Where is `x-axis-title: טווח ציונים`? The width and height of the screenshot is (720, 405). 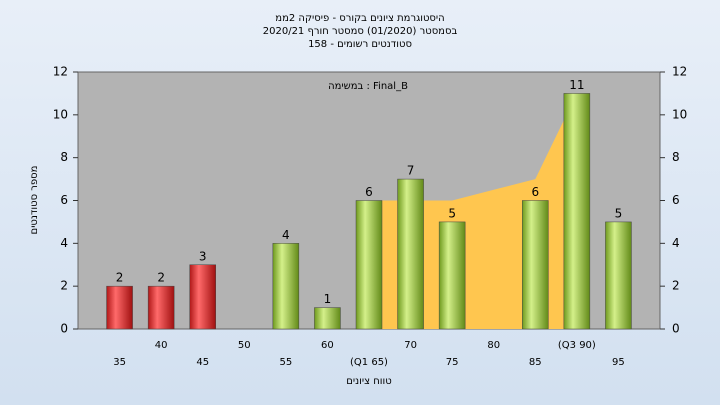 x-axis-title: טווח ציונים is located at coordinates (368, 381).